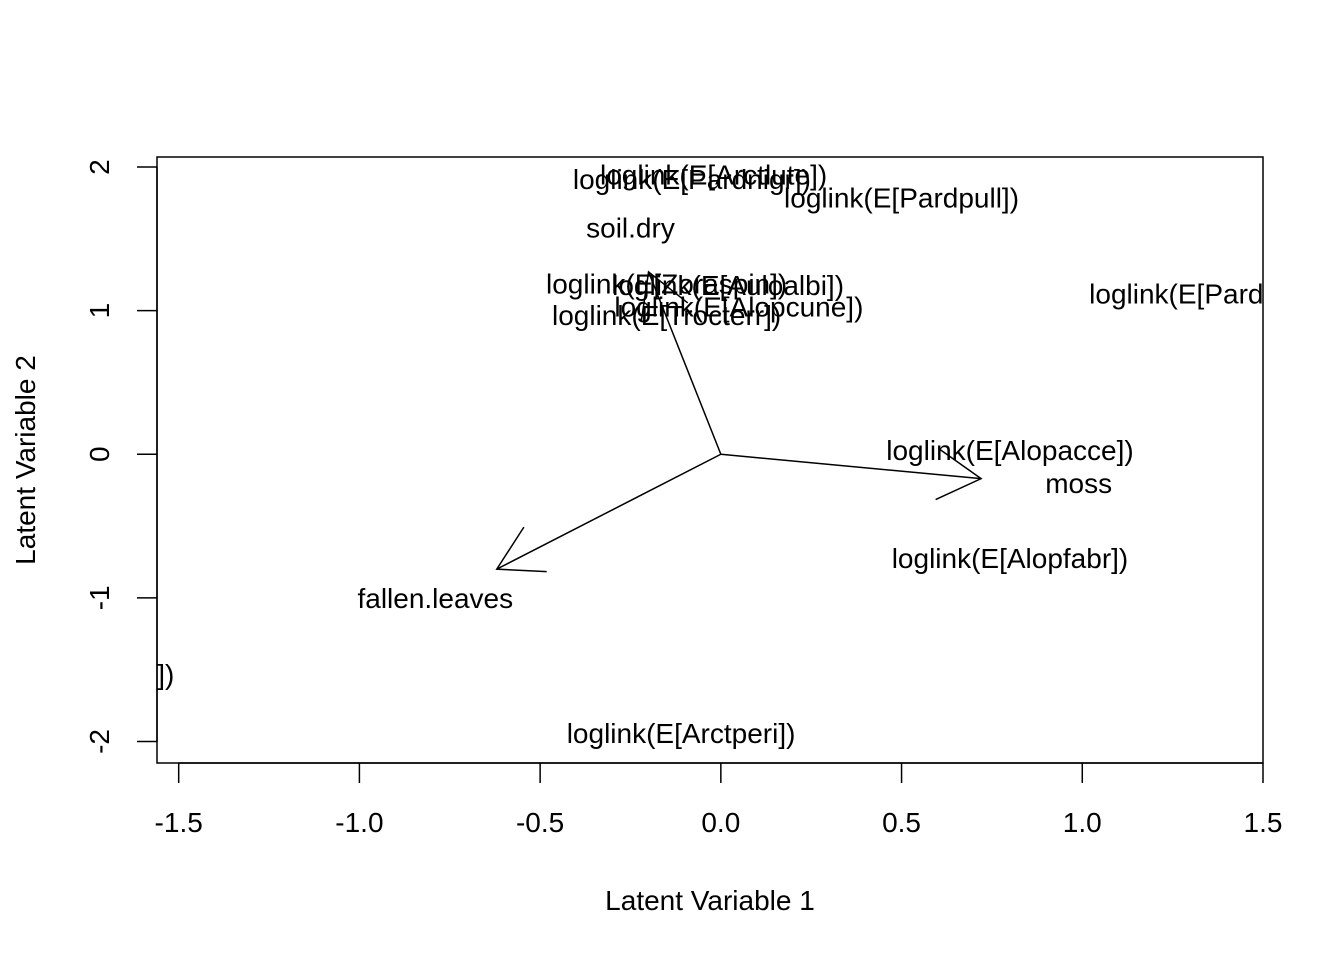 This screenshot has height=960, width=1344. I want to click on species-label: loglink(E[Auloalbi]), so click(728, 285).